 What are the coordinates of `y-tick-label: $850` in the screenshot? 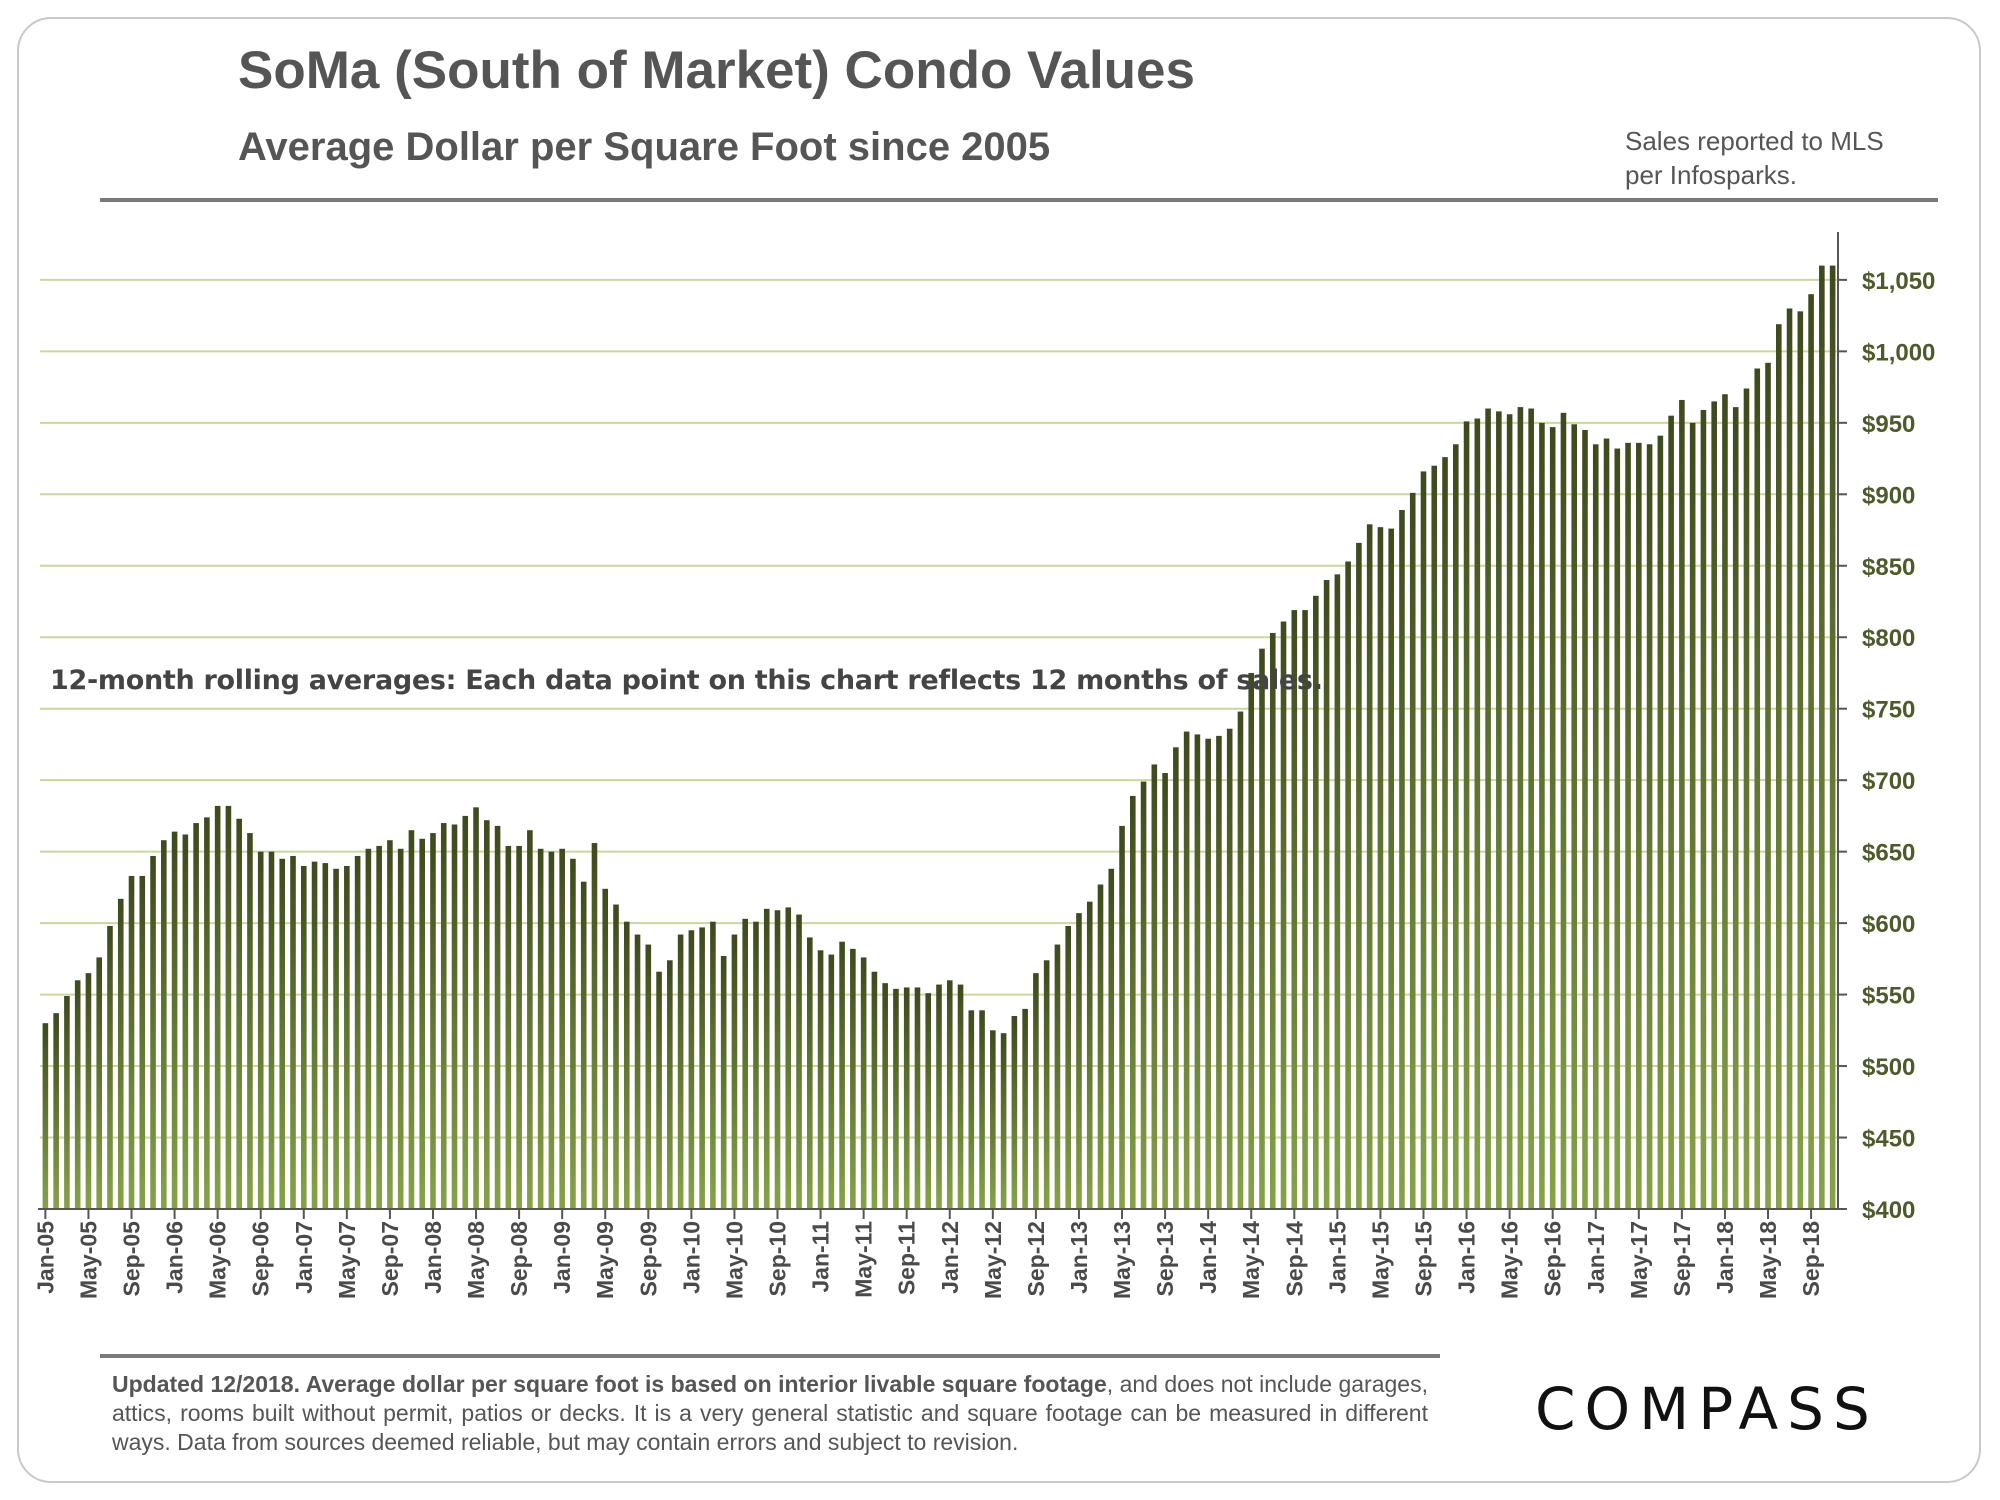 It's located at (1888, 567).